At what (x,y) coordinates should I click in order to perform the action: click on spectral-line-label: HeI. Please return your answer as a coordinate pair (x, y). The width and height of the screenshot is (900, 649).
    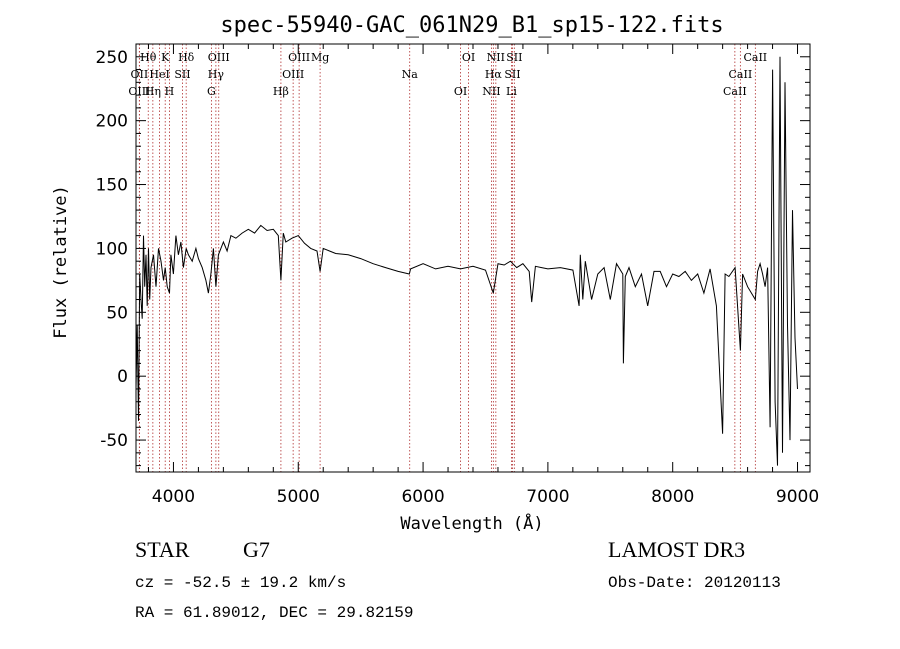
    Looking at the image, I should click on (159, 74).